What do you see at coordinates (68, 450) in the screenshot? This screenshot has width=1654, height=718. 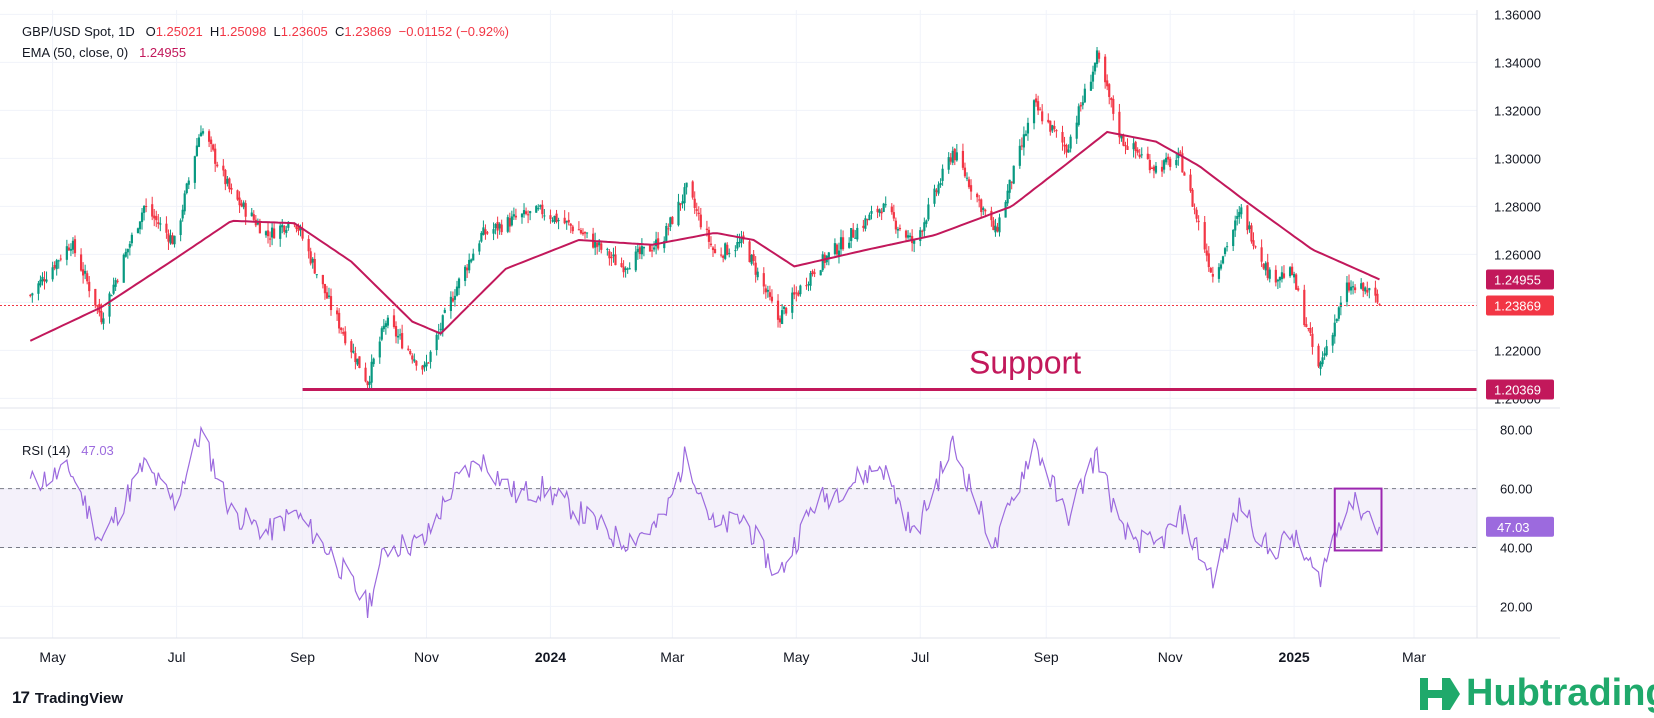 I see `rsi-legend: RSI (14) 47.03` at bounding box center [68, 450].